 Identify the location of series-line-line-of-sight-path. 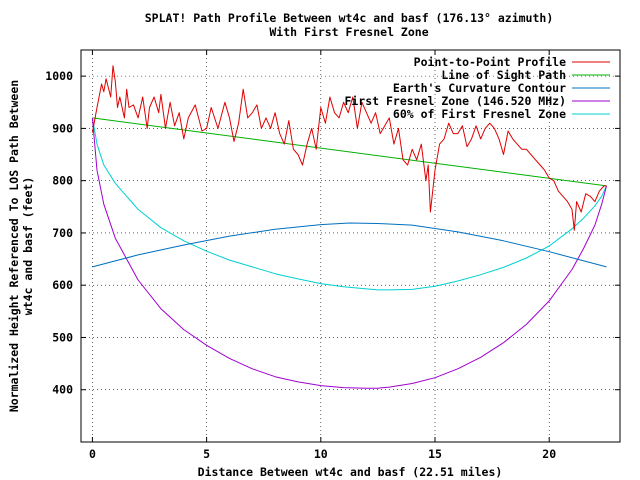
(349, 152).